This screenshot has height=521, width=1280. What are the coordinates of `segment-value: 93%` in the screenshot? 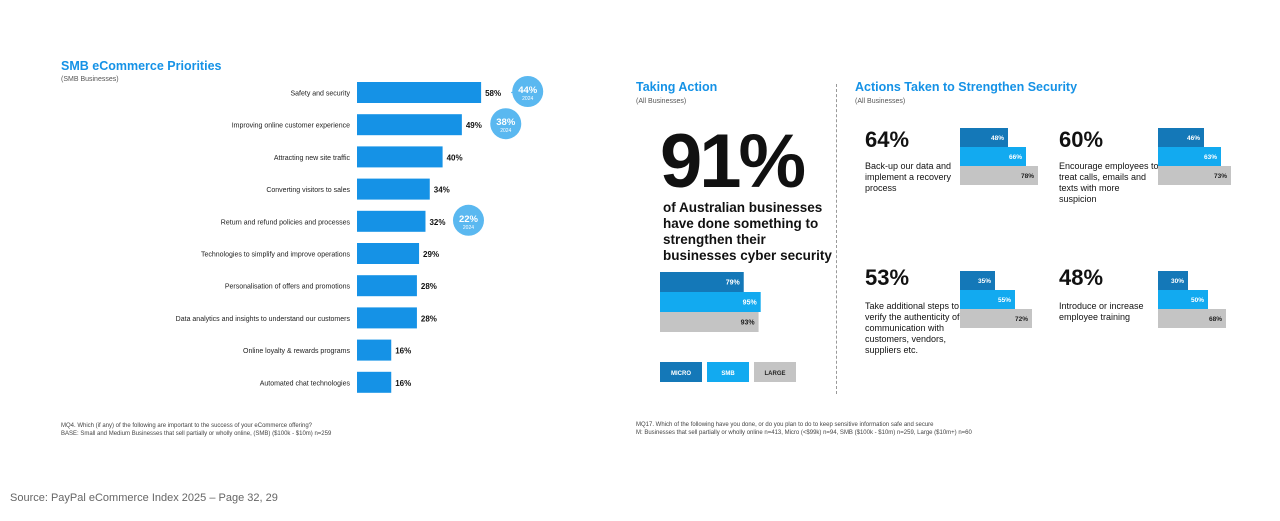 It's located at (748, 323).